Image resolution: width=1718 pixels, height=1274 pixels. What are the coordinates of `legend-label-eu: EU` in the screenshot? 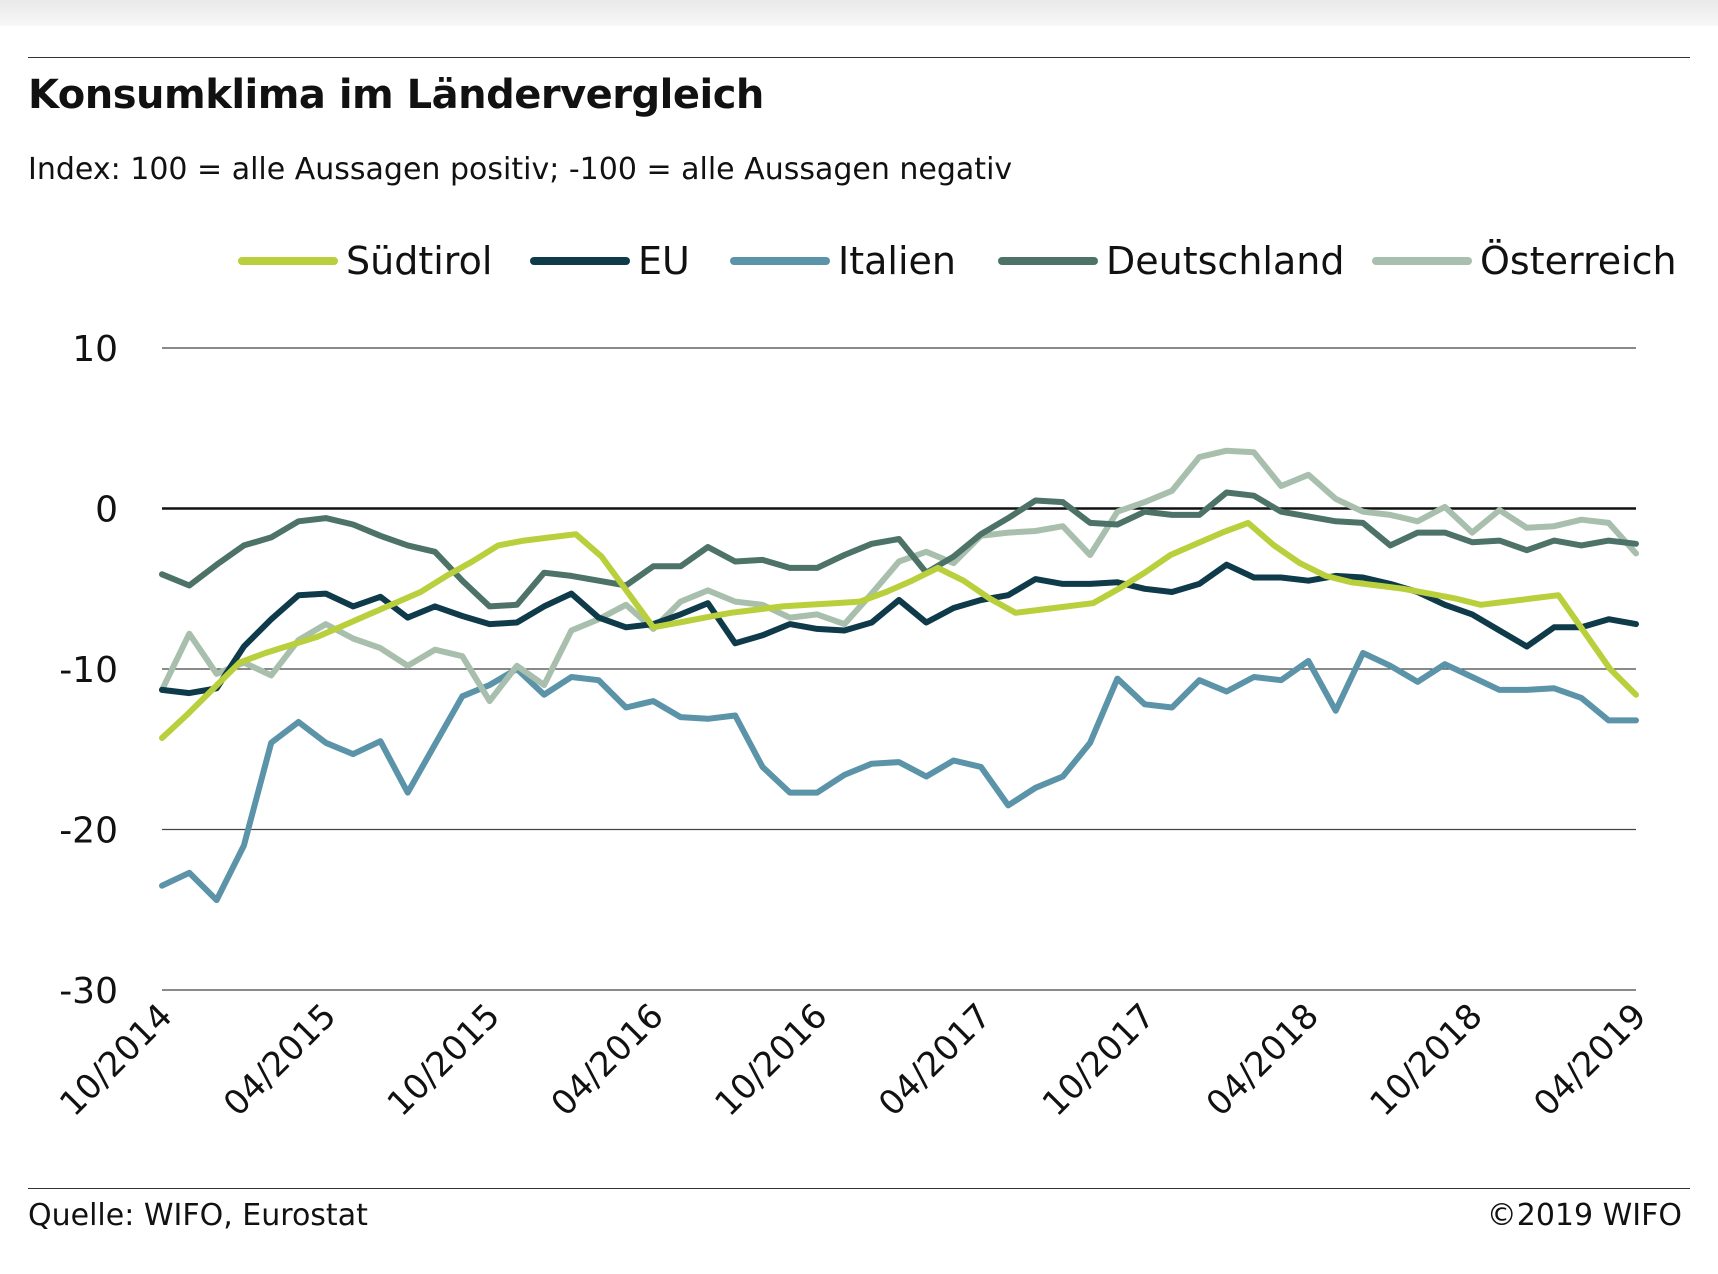 It's located at (664, 261).